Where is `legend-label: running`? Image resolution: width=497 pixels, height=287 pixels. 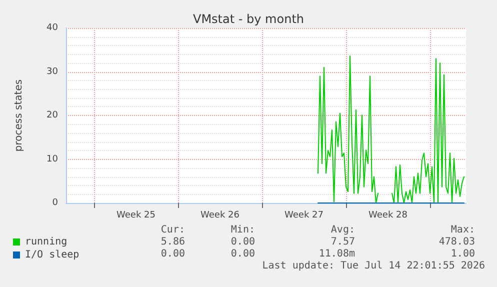 legend-label: running is located at coordinates (46, 242).